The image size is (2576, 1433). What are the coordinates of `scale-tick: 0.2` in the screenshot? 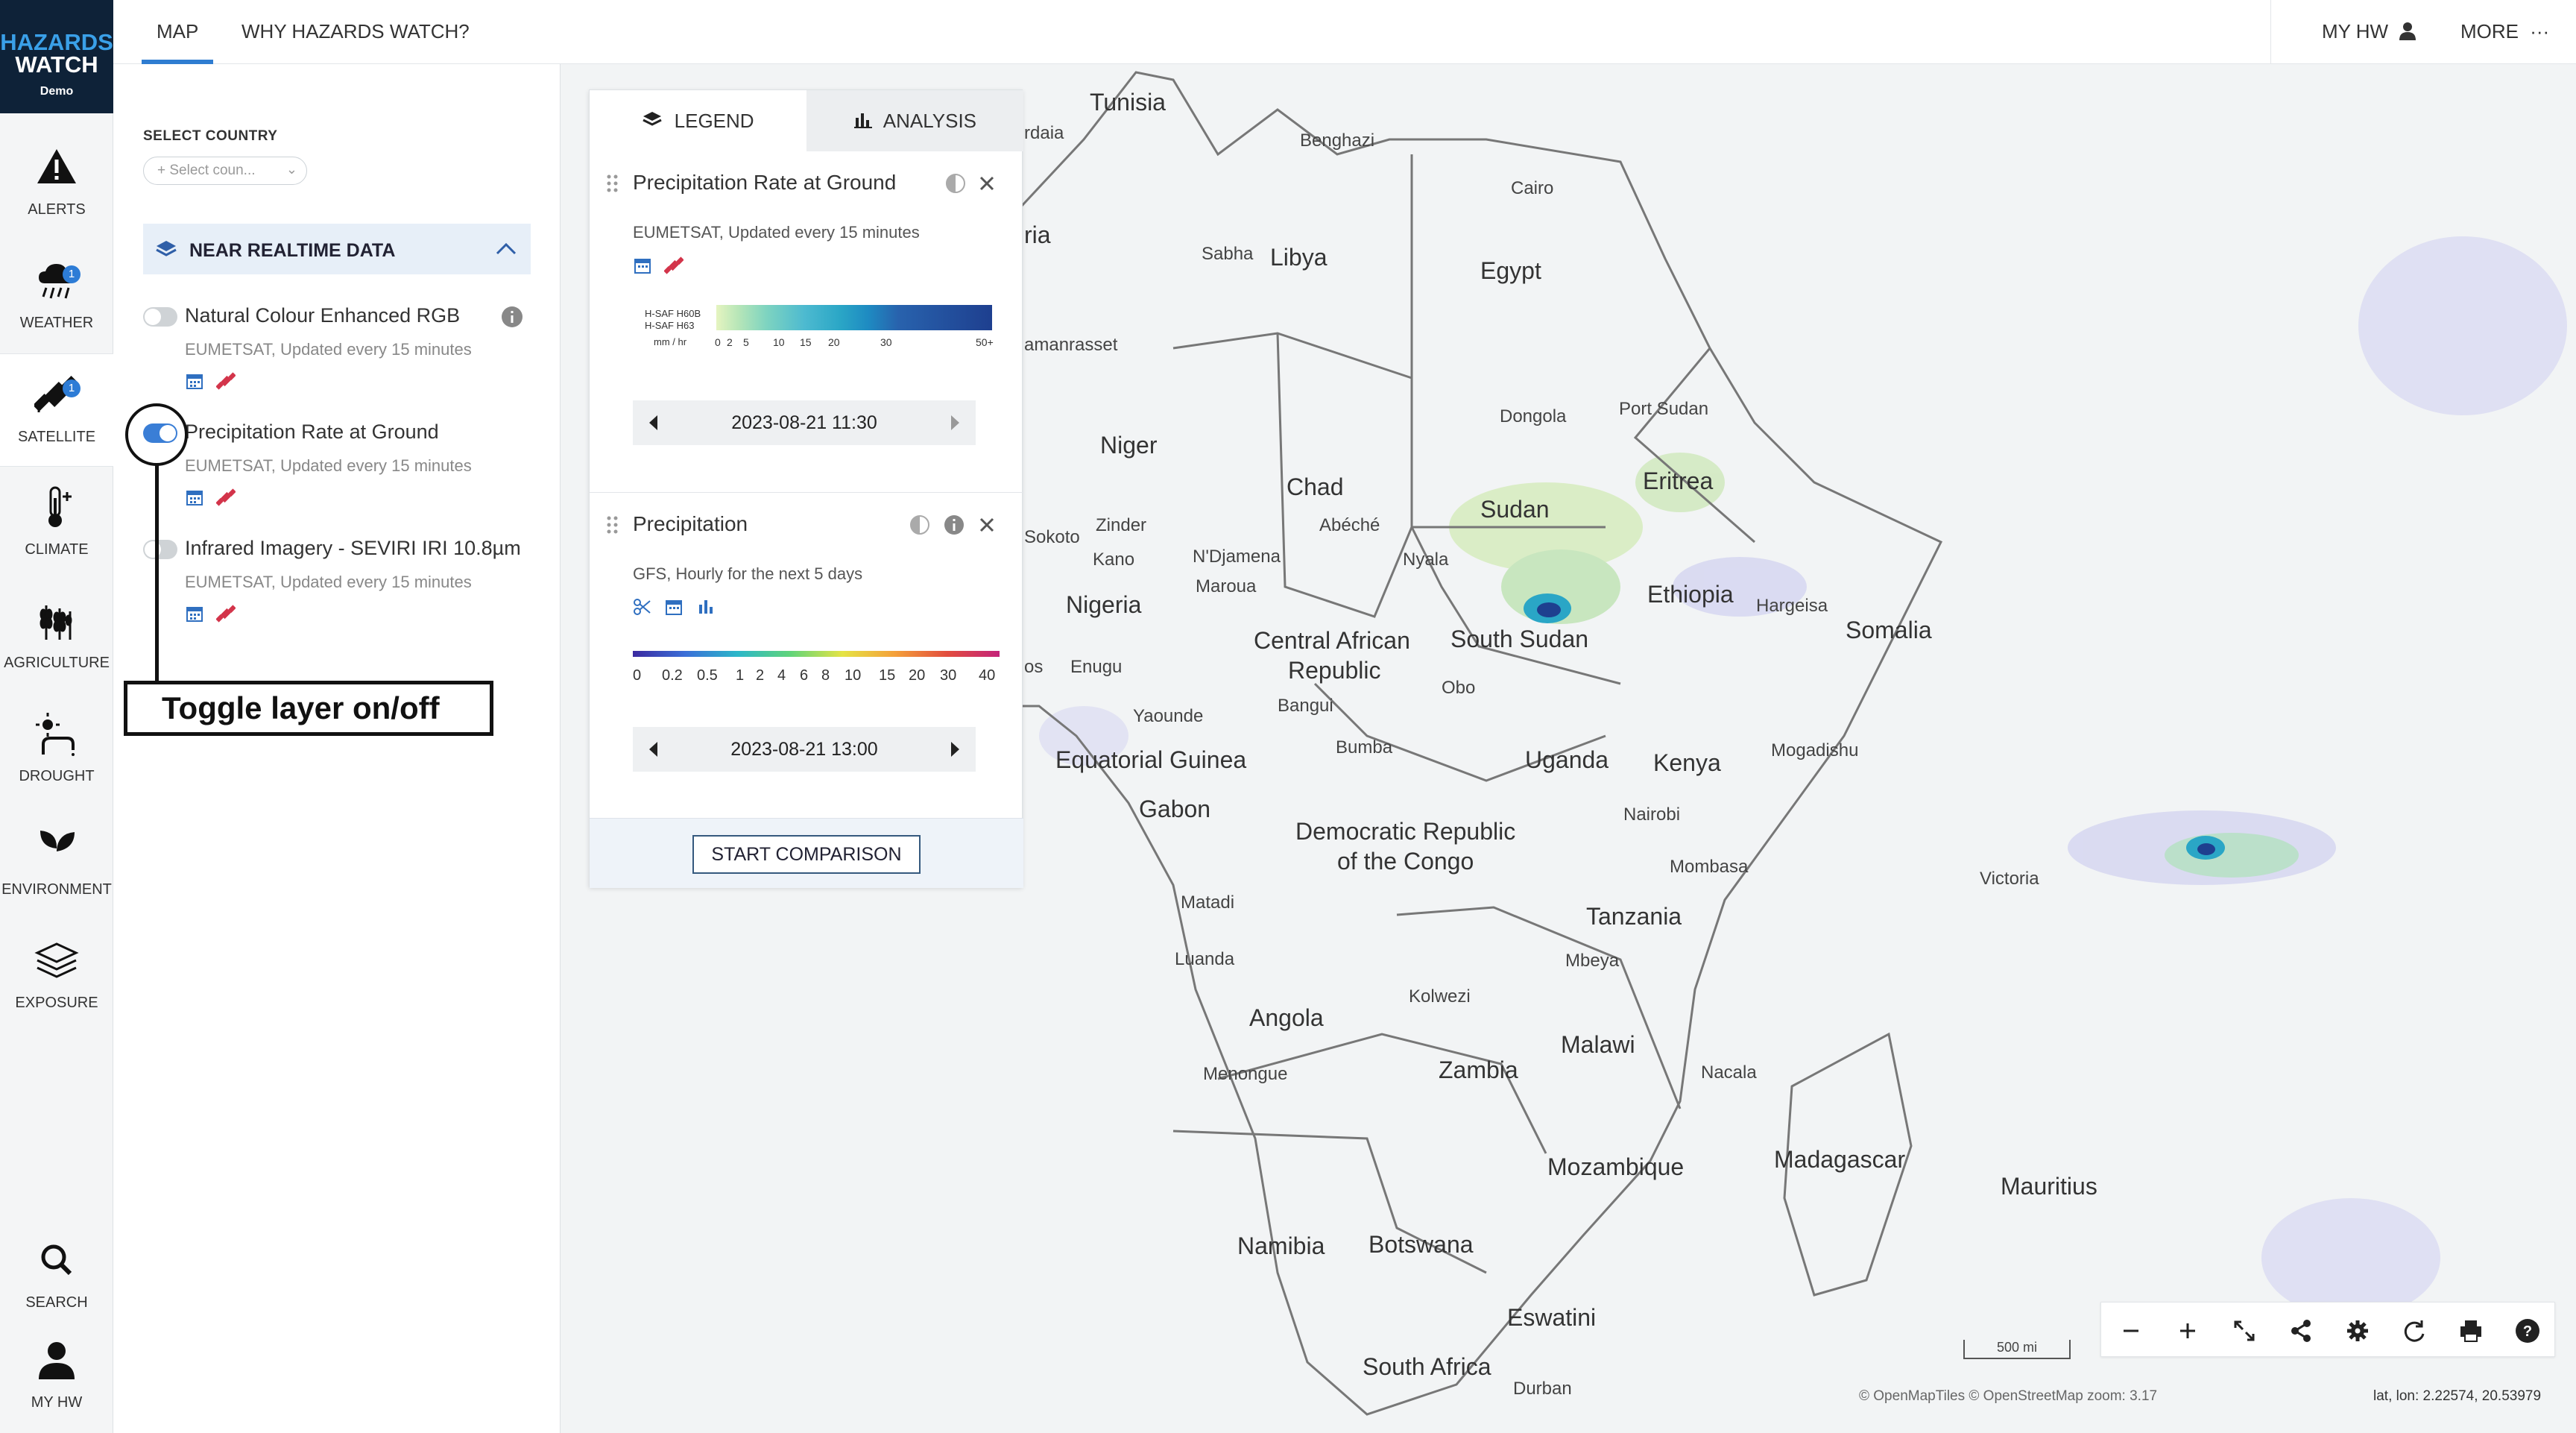 It's located at (672, 675).